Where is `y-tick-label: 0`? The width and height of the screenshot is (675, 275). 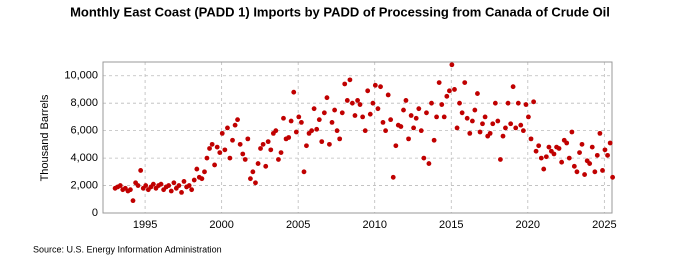 y-tick-label: 0 is located at coordinates (95, 213).